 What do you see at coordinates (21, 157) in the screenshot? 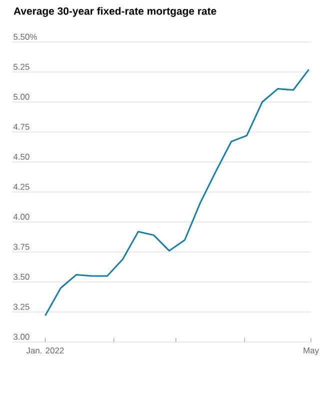
I see `y-tick-label: 4.50` at bounding box center [21, 157].